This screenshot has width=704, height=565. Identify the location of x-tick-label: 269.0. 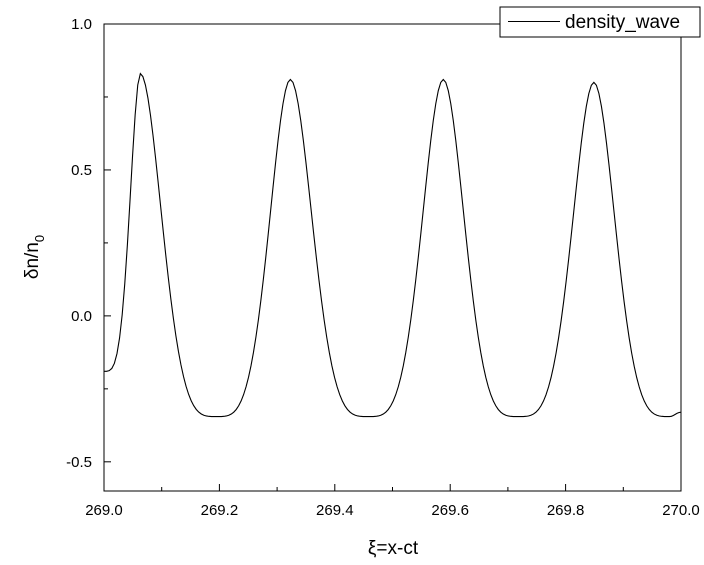
(104, 510).